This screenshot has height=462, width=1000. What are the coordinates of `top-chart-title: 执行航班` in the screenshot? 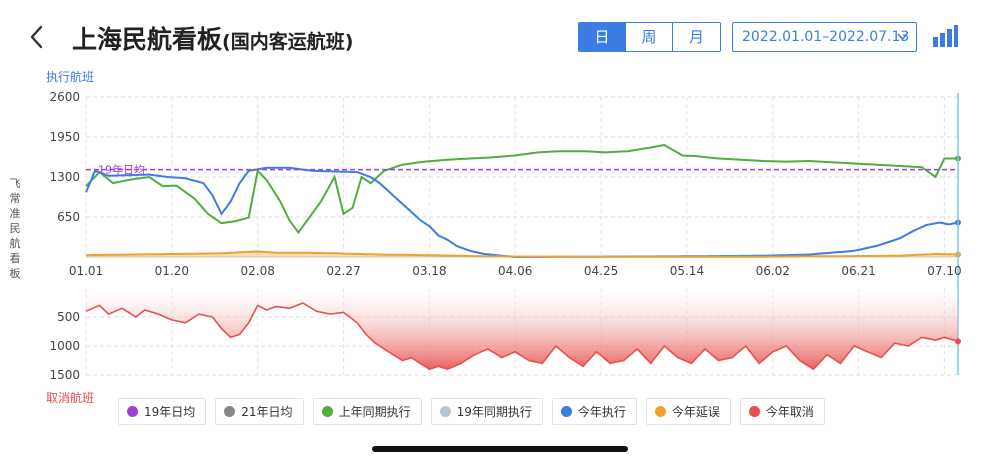 It's located at (70, 77).